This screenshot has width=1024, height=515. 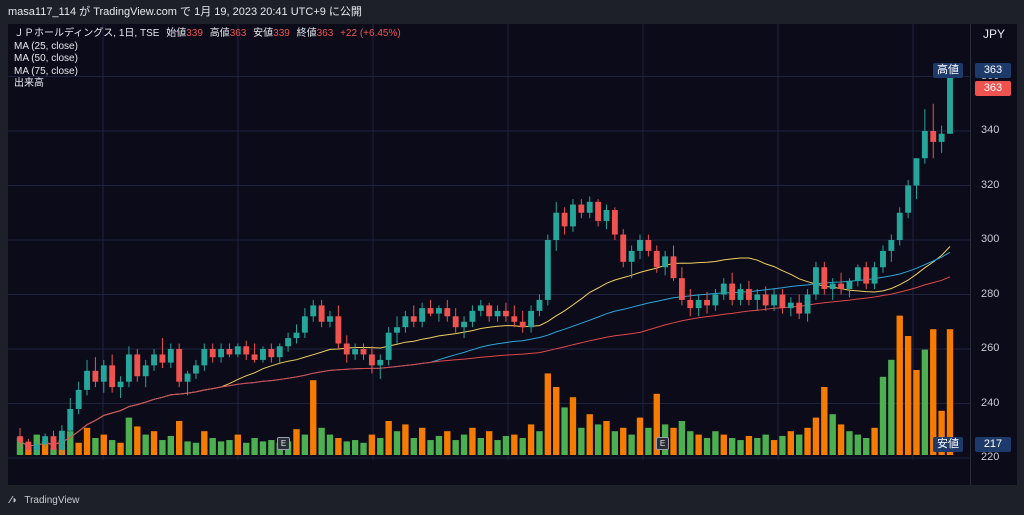 I want to click on low-price-pill: 217, so click(x=993, y=444).